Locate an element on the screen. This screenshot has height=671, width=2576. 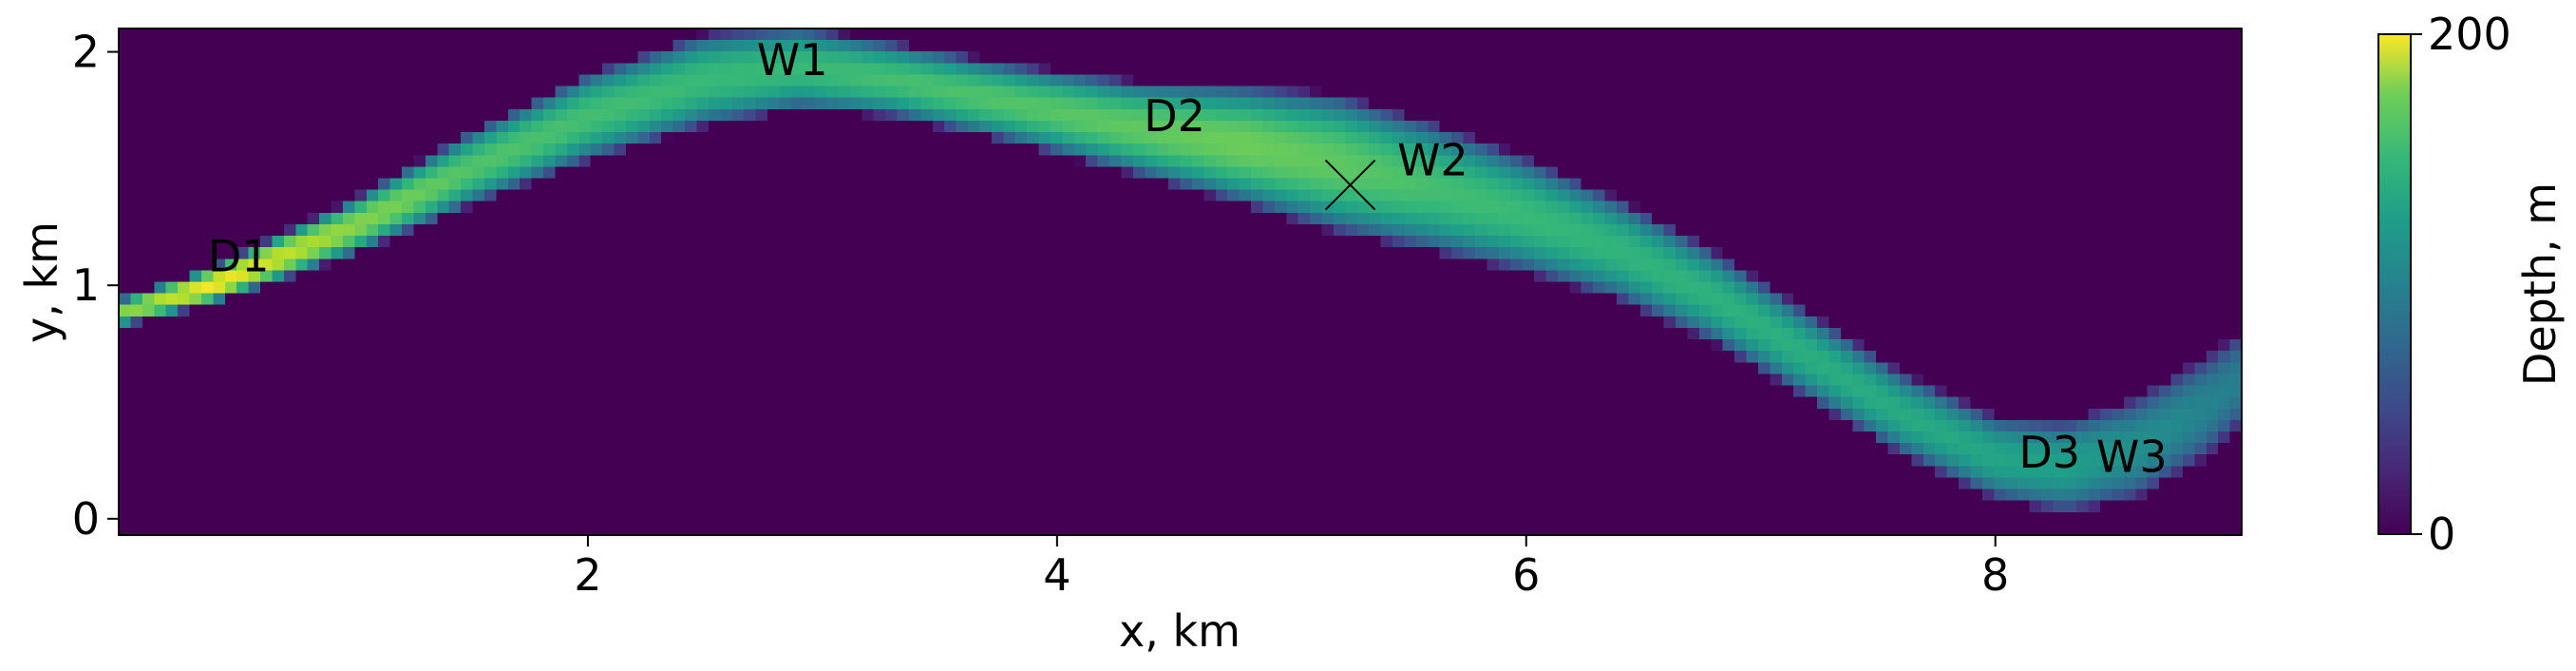
x-axis: 2 4 6 8 is located at coordinates (1291, 568).